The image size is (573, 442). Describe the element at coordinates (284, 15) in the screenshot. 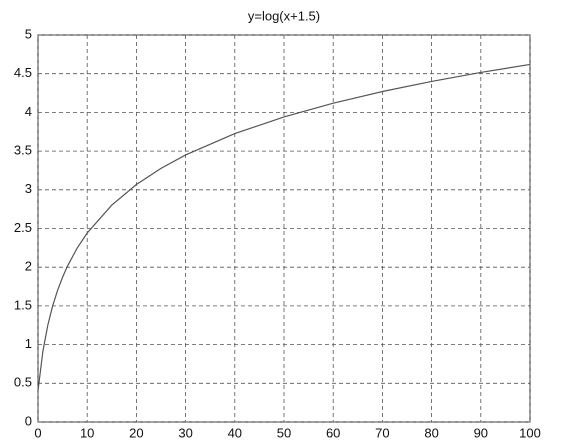

I see `chart-title: y=log(x+1.5)` at that location.